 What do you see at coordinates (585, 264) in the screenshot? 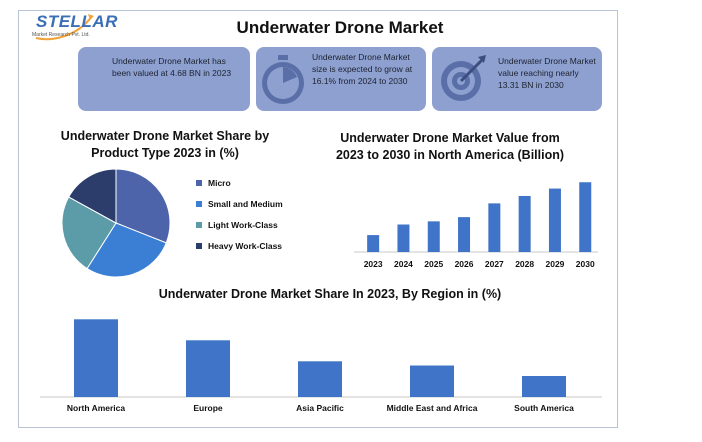
I see `na-tick-label: 2030` at bounding box center [585, 264].